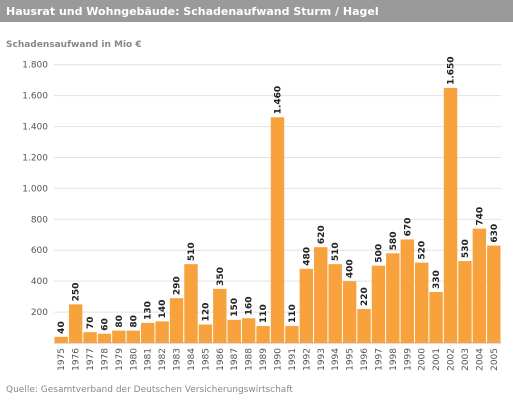  Describe the element at coordinates (437, 279) in the screenshot. I see `value-label: 330` at that location.